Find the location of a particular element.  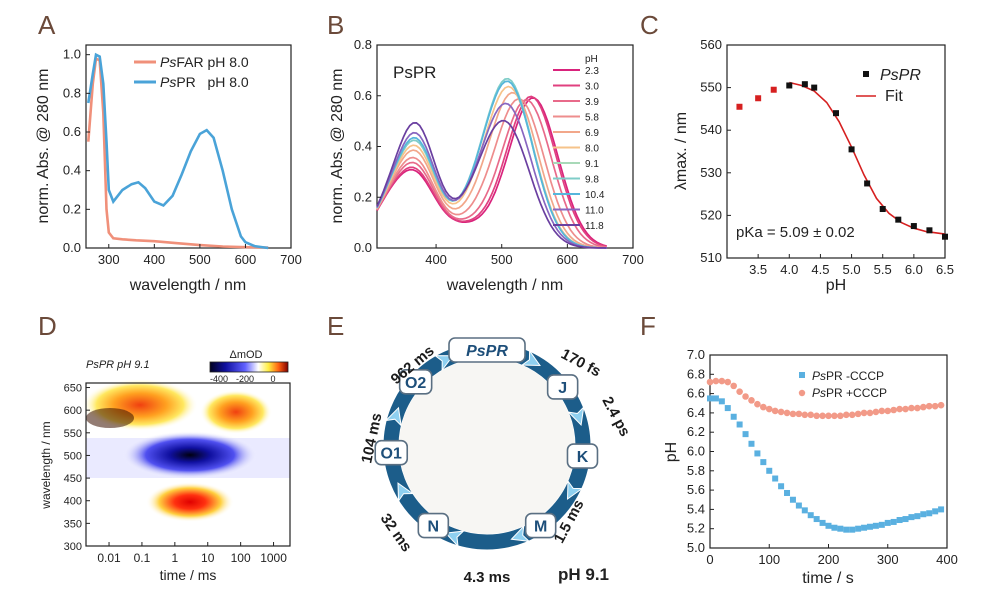

d-xtick-label: 0.01 is located at coordinates (109, 558).